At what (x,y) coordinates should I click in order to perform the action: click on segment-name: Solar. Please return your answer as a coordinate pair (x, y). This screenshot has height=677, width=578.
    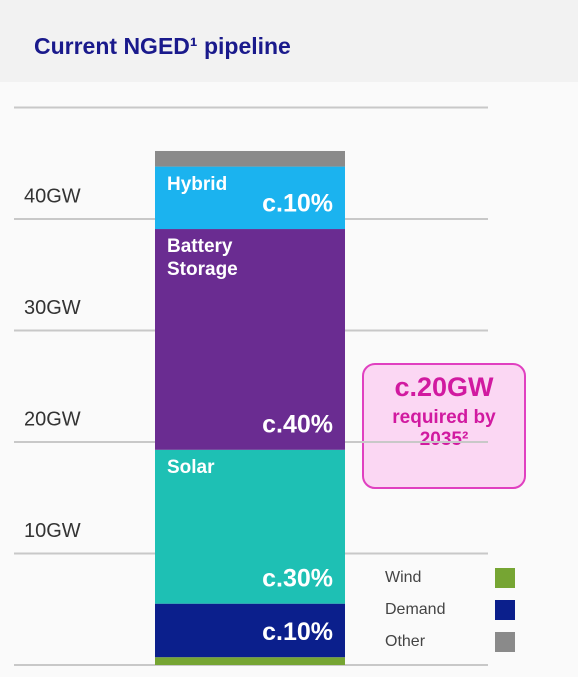
    Looking at the image, I should click on (191, 467).